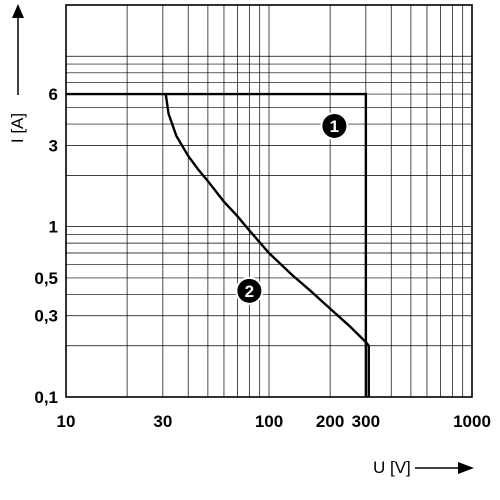  I want to click on y-tick-label: 0,5, so click(46, 278).